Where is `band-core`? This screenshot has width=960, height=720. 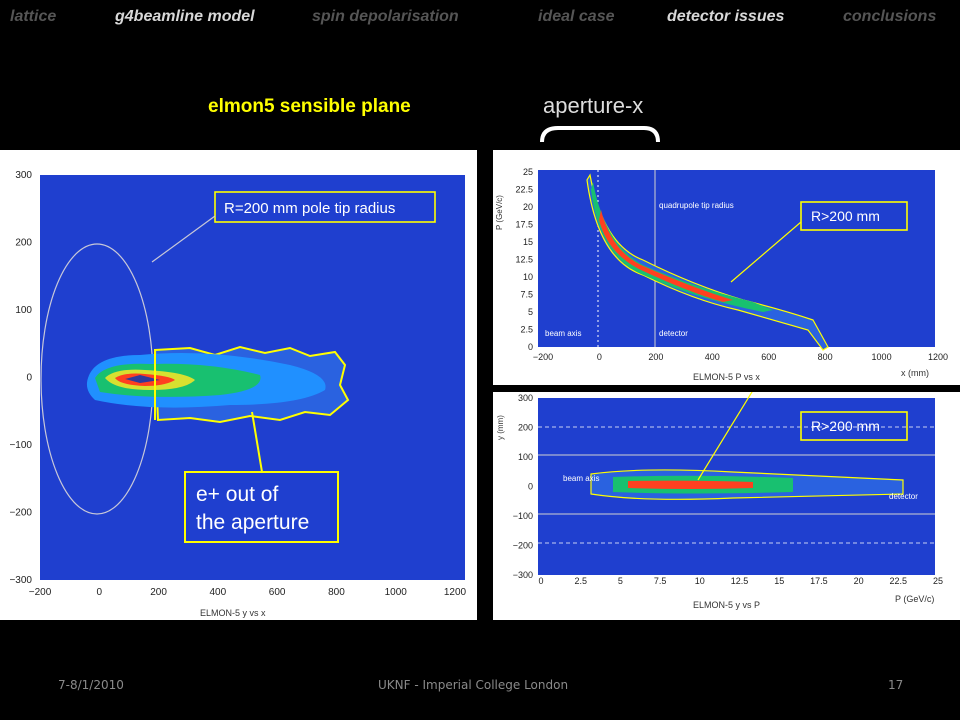 band-core is located at coordinates (690, 484).